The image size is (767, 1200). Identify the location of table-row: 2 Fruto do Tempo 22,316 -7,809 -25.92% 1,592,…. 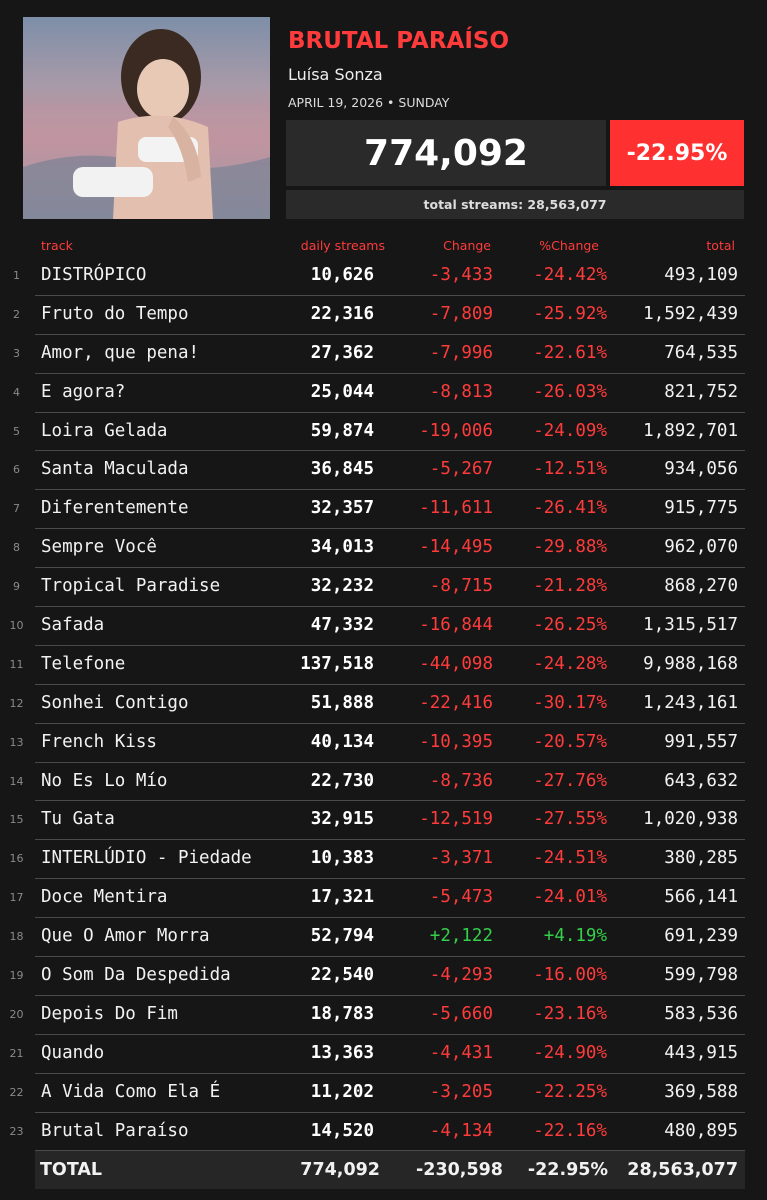
(383, 315).